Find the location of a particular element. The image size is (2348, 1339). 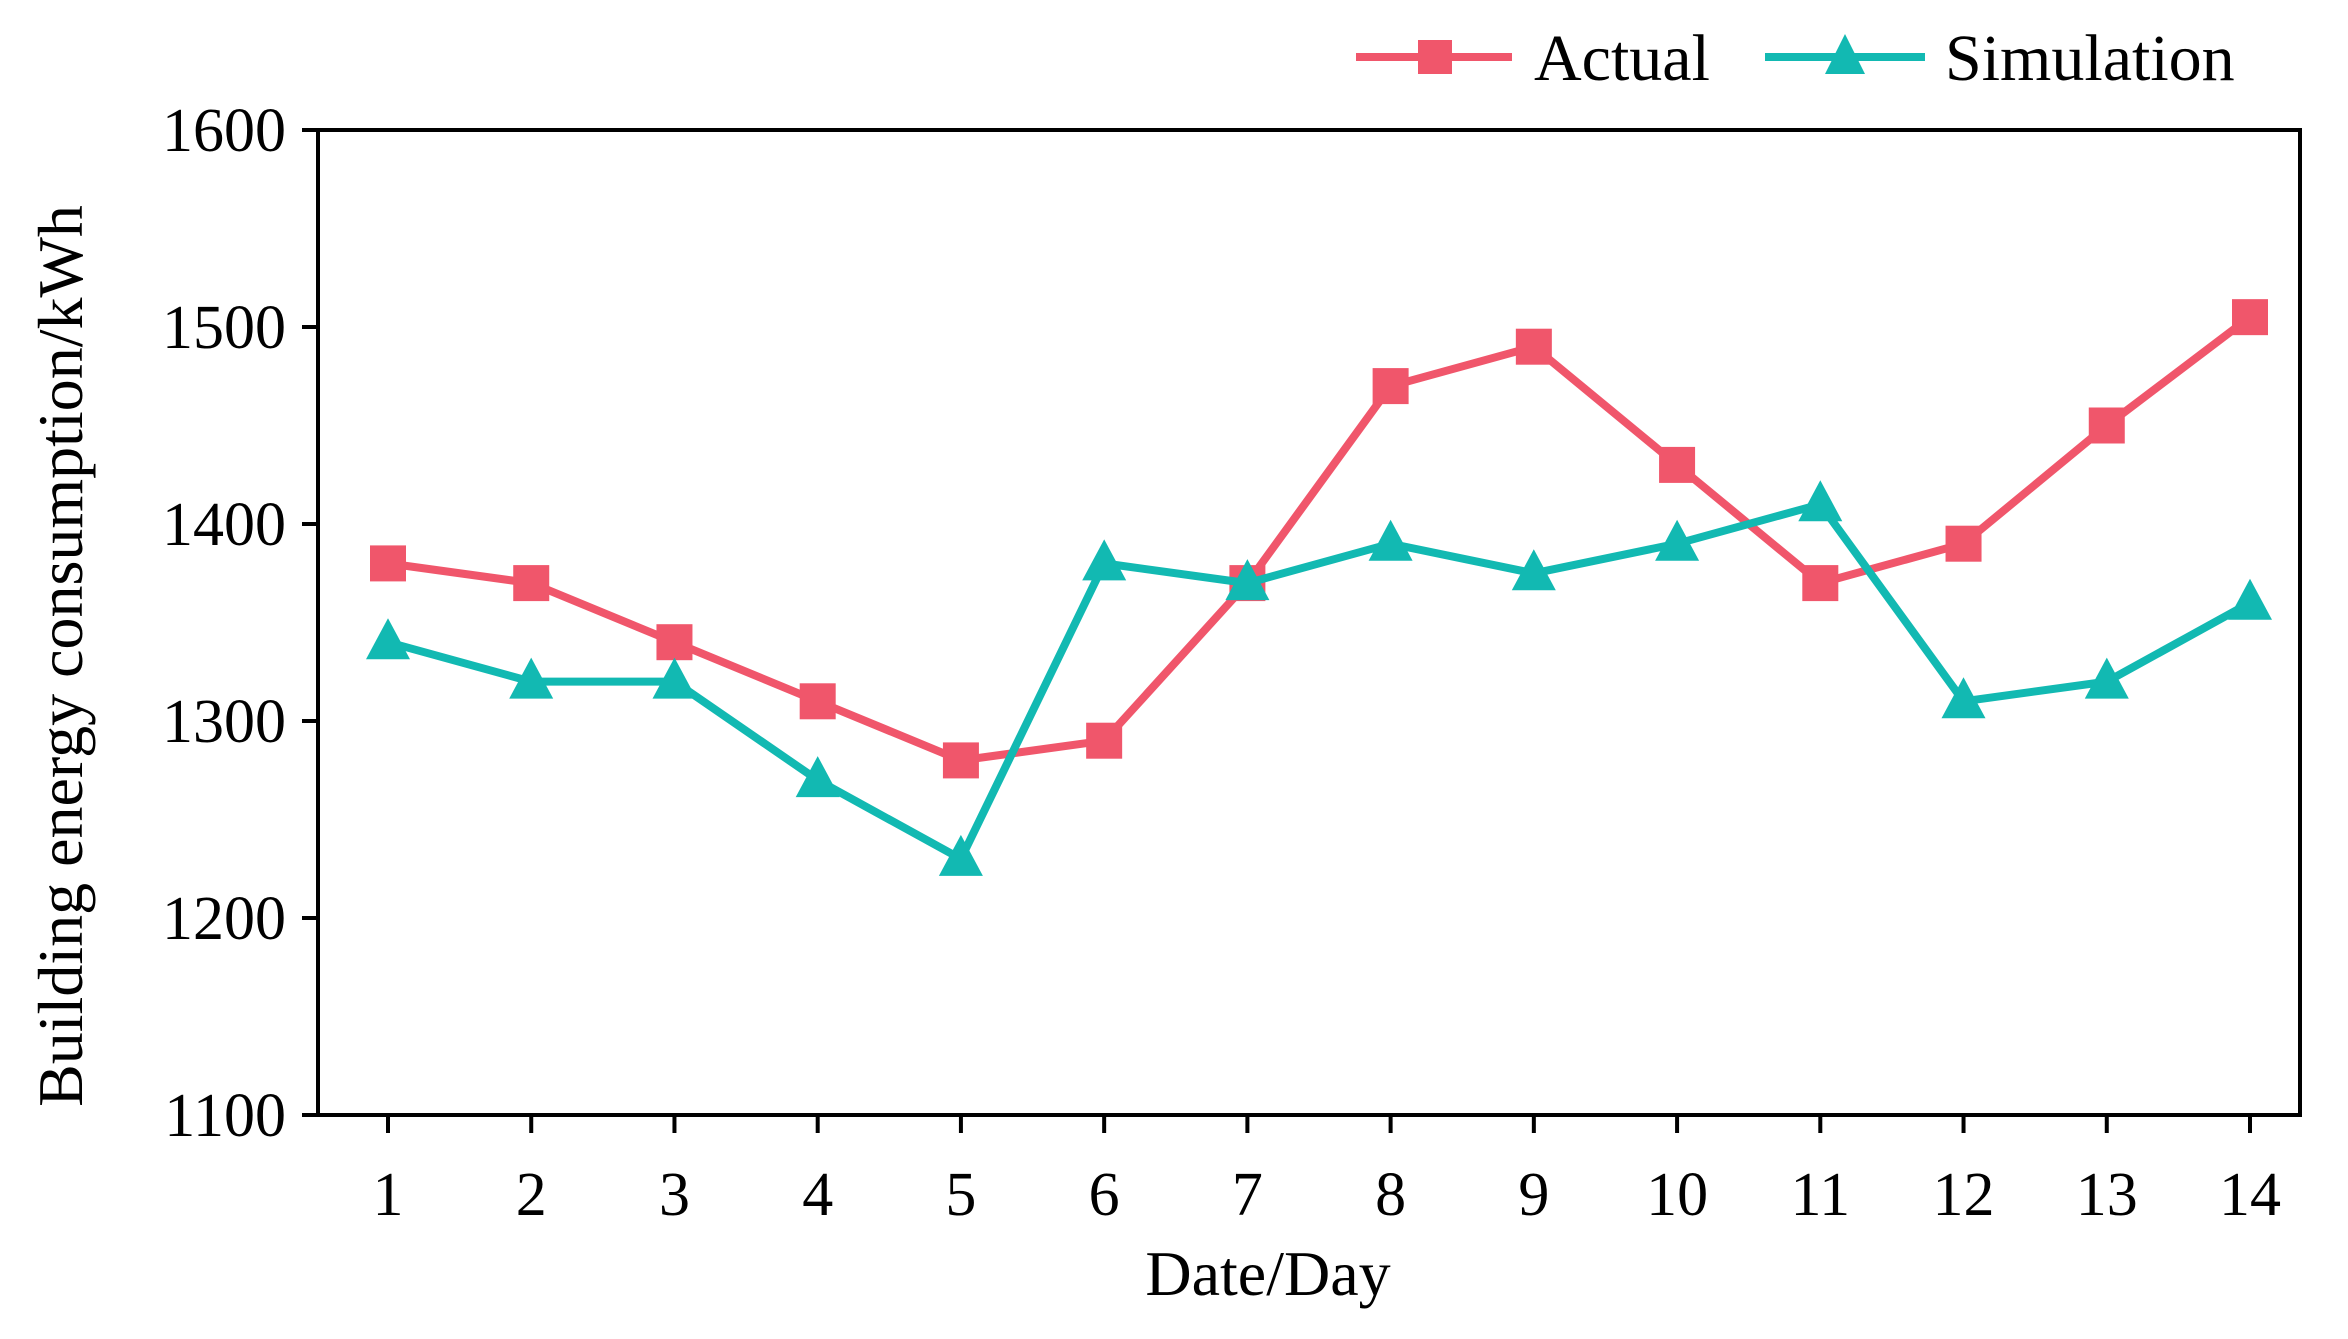

legend-item-simulation: Simulation is located at coordinates (2000, 58).